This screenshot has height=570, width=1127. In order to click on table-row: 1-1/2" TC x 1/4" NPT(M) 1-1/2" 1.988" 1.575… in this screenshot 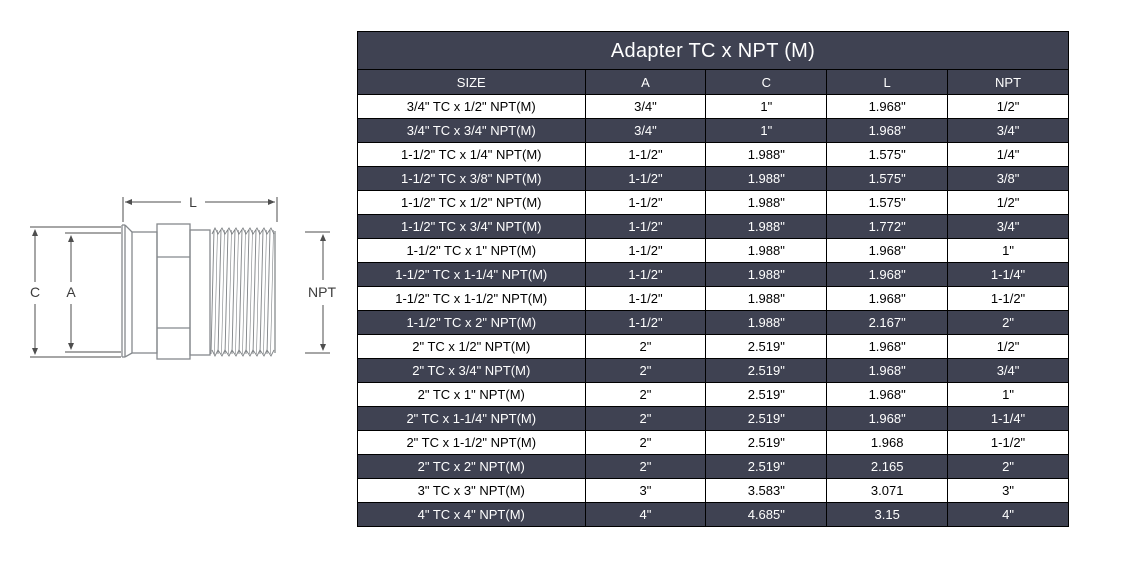, I will do `click(713, 154)`.